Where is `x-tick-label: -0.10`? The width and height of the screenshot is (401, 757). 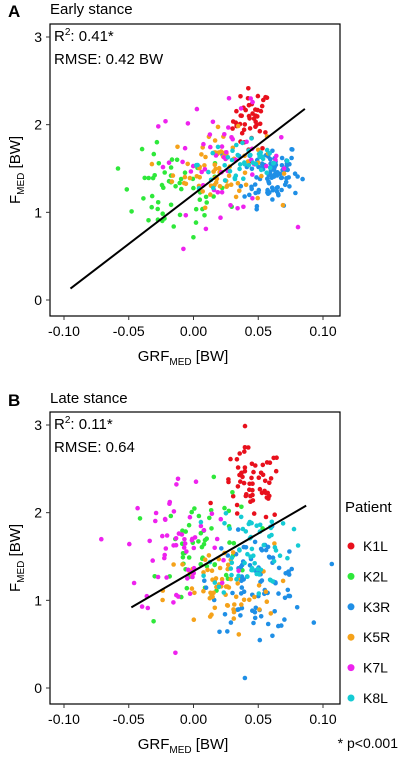 x-tick-label: -0.10 is located at coordinates (64, 719).